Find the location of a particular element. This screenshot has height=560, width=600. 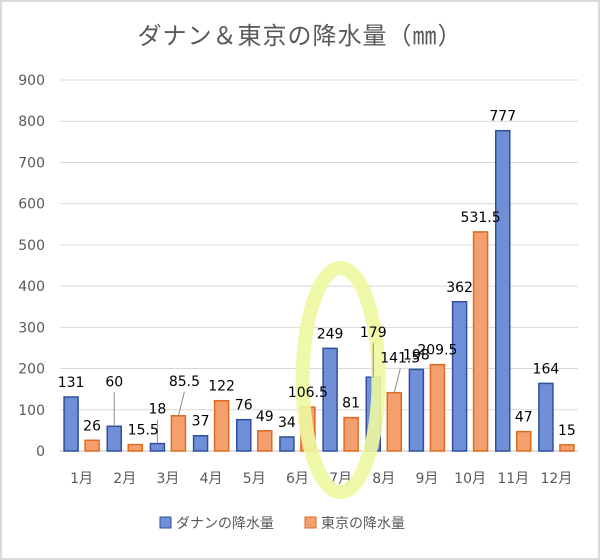

data-label: 47 is located at coordinates (524, 418).